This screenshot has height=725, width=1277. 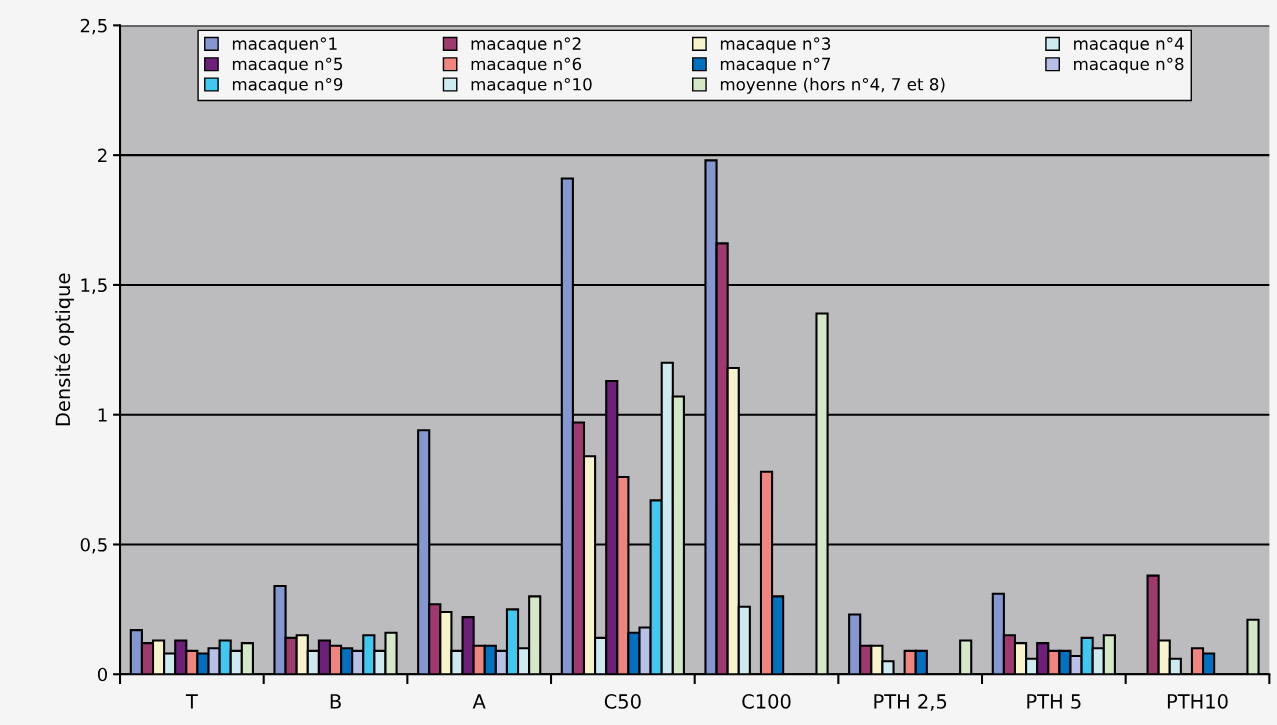 What do you see at coordinates (832, 85) in the screenshot?
I see `legend-label: moyenne (hors n°4, 7 et 8)` at bounding box center [832, 85].